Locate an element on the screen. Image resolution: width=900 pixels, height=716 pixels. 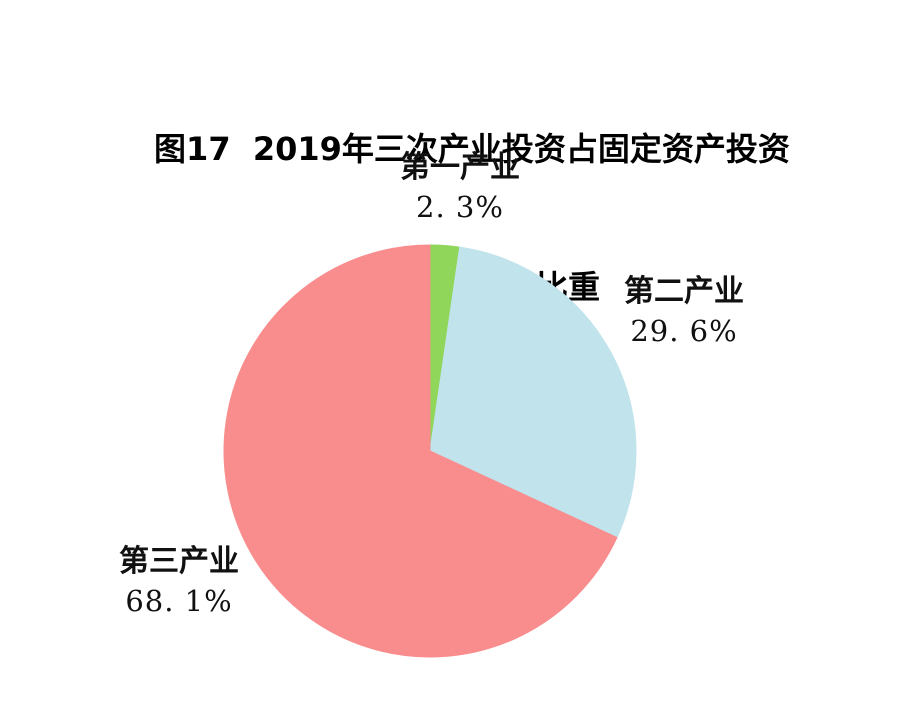
slice-label-secondary-value: 29. 6% is located at coordinates (684, 331).